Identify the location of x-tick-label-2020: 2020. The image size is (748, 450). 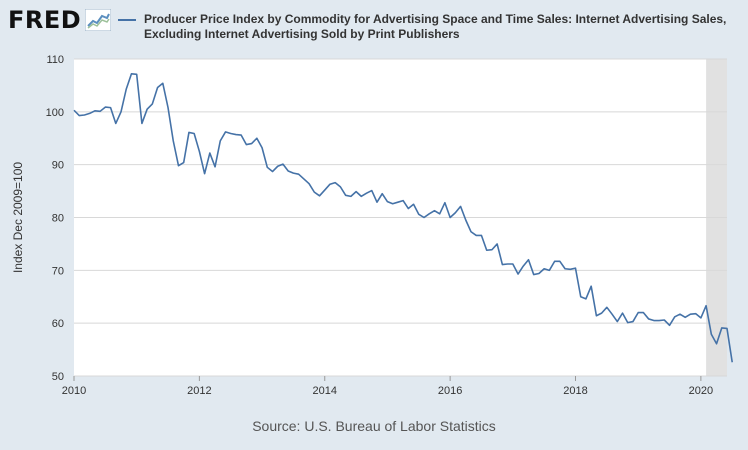
(701, 391).